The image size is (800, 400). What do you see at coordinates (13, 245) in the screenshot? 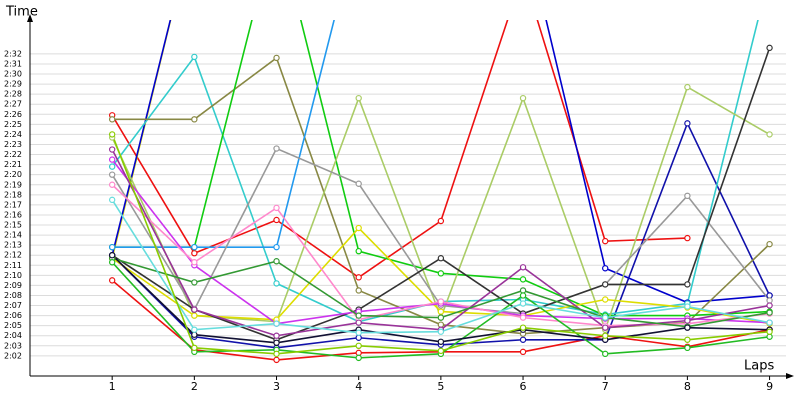
I see `y-tick-label: 2:13` at bounding box center [13, 245].